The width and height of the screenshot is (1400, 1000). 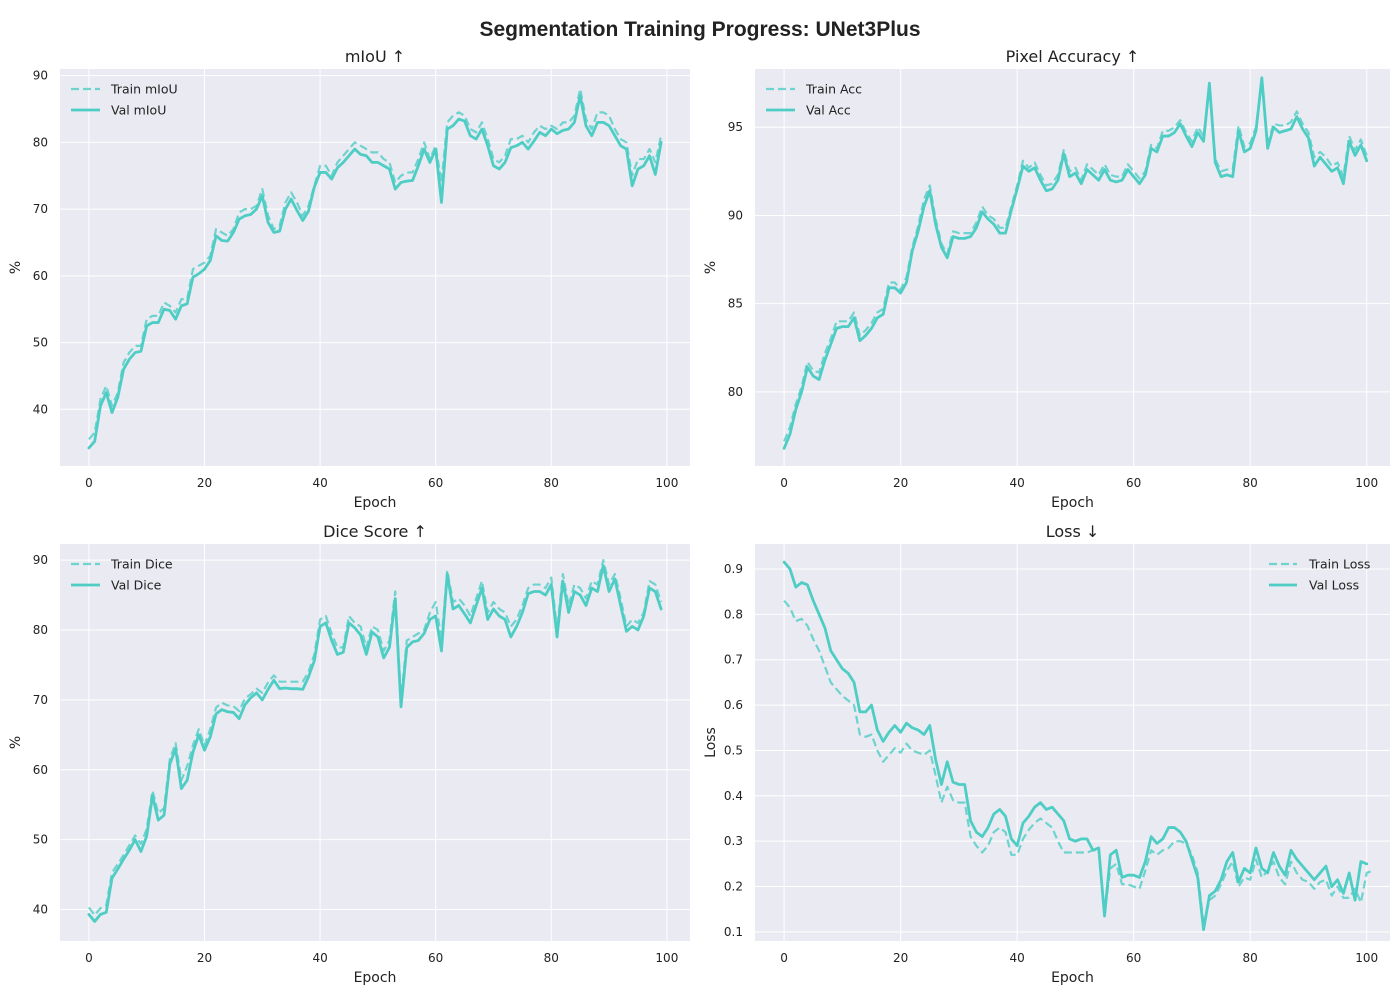 What do you see at coordinates (1339, 564) in the screenshot?
I see `legend-label: Train Loss` at bounding box center [1339, 564].